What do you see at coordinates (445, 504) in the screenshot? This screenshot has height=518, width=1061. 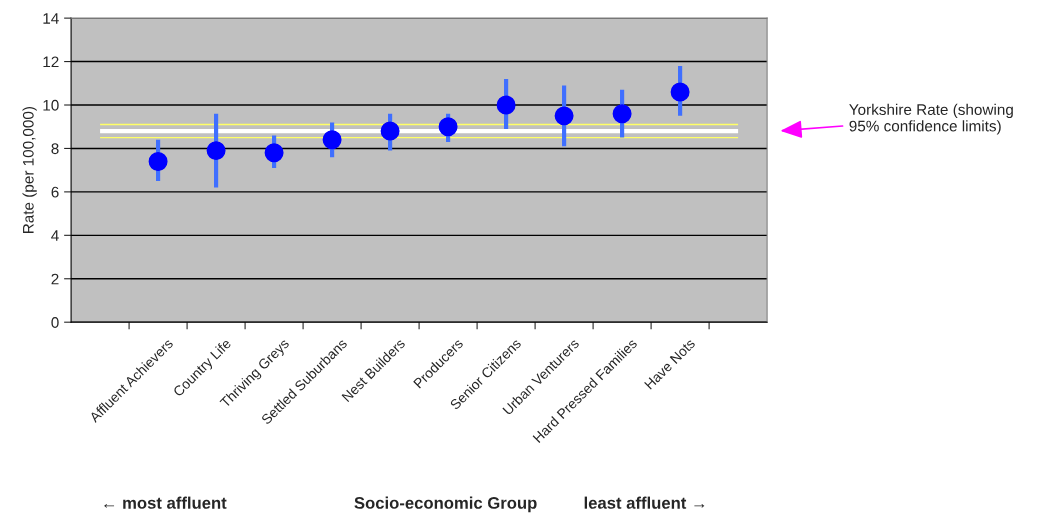 I see `x-axis-title: Socio-economic Group` at bounding box center [445, 504].